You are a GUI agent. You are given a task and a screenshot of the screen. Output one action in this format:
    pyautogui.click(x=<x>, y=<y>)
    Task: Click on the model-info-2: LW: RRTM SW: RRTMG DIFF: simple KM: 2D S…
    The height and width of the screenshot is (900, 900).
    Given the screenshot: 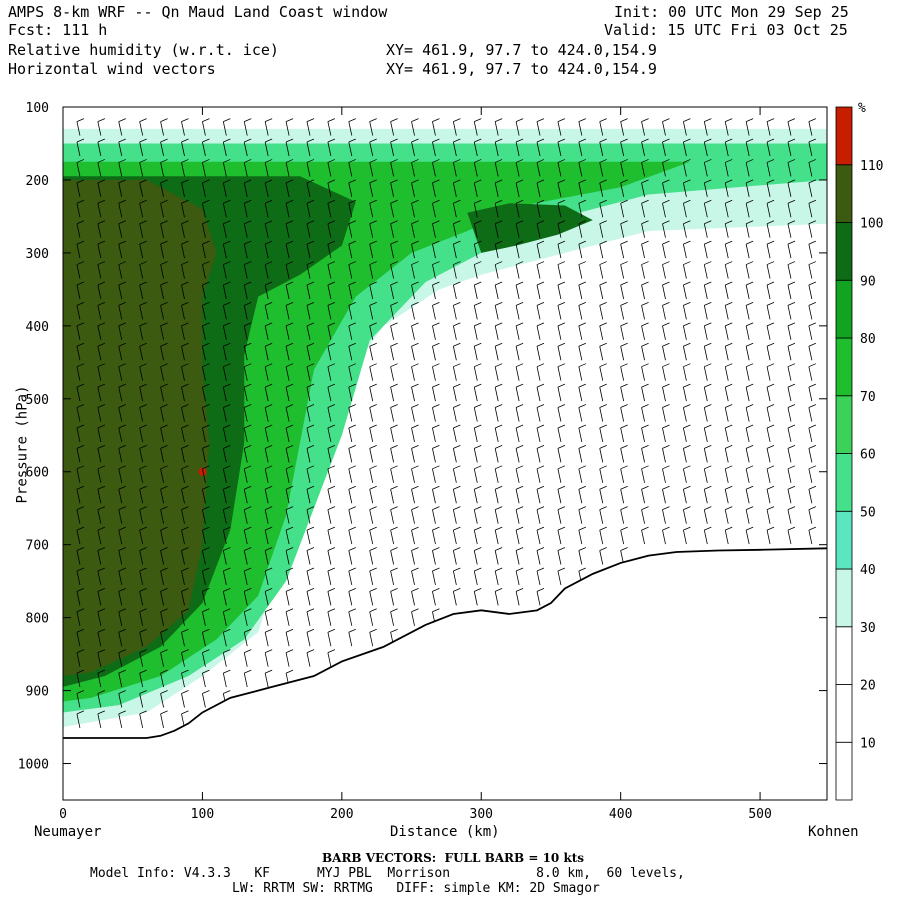 What is the action you would take?
    pyautogui.click(x=416, y=888)
    